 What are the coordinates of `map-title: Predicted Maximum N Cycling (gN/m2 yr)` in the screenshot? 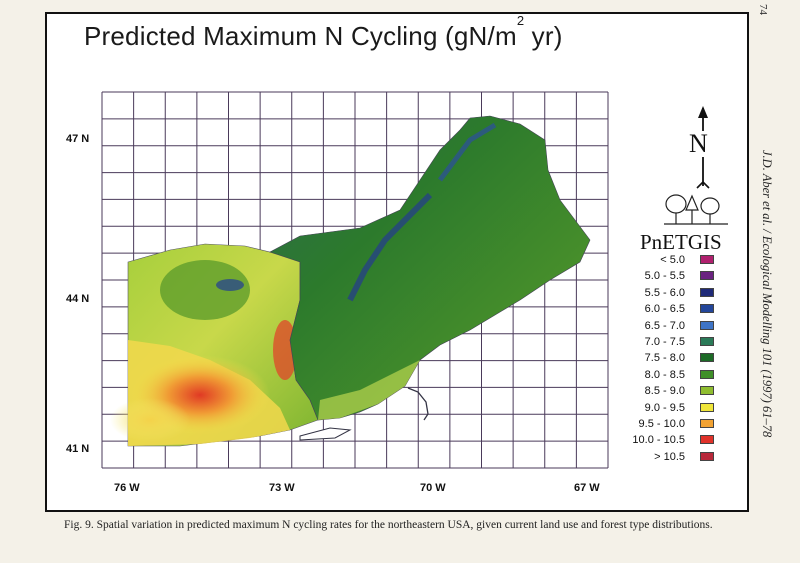 It's located at (323, 32).